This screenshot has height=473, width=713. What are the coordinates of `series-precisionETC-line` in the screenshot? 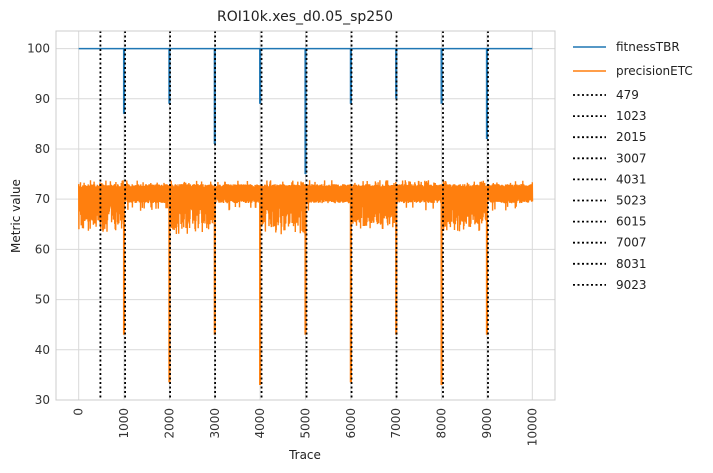 It's located at (306, 207).